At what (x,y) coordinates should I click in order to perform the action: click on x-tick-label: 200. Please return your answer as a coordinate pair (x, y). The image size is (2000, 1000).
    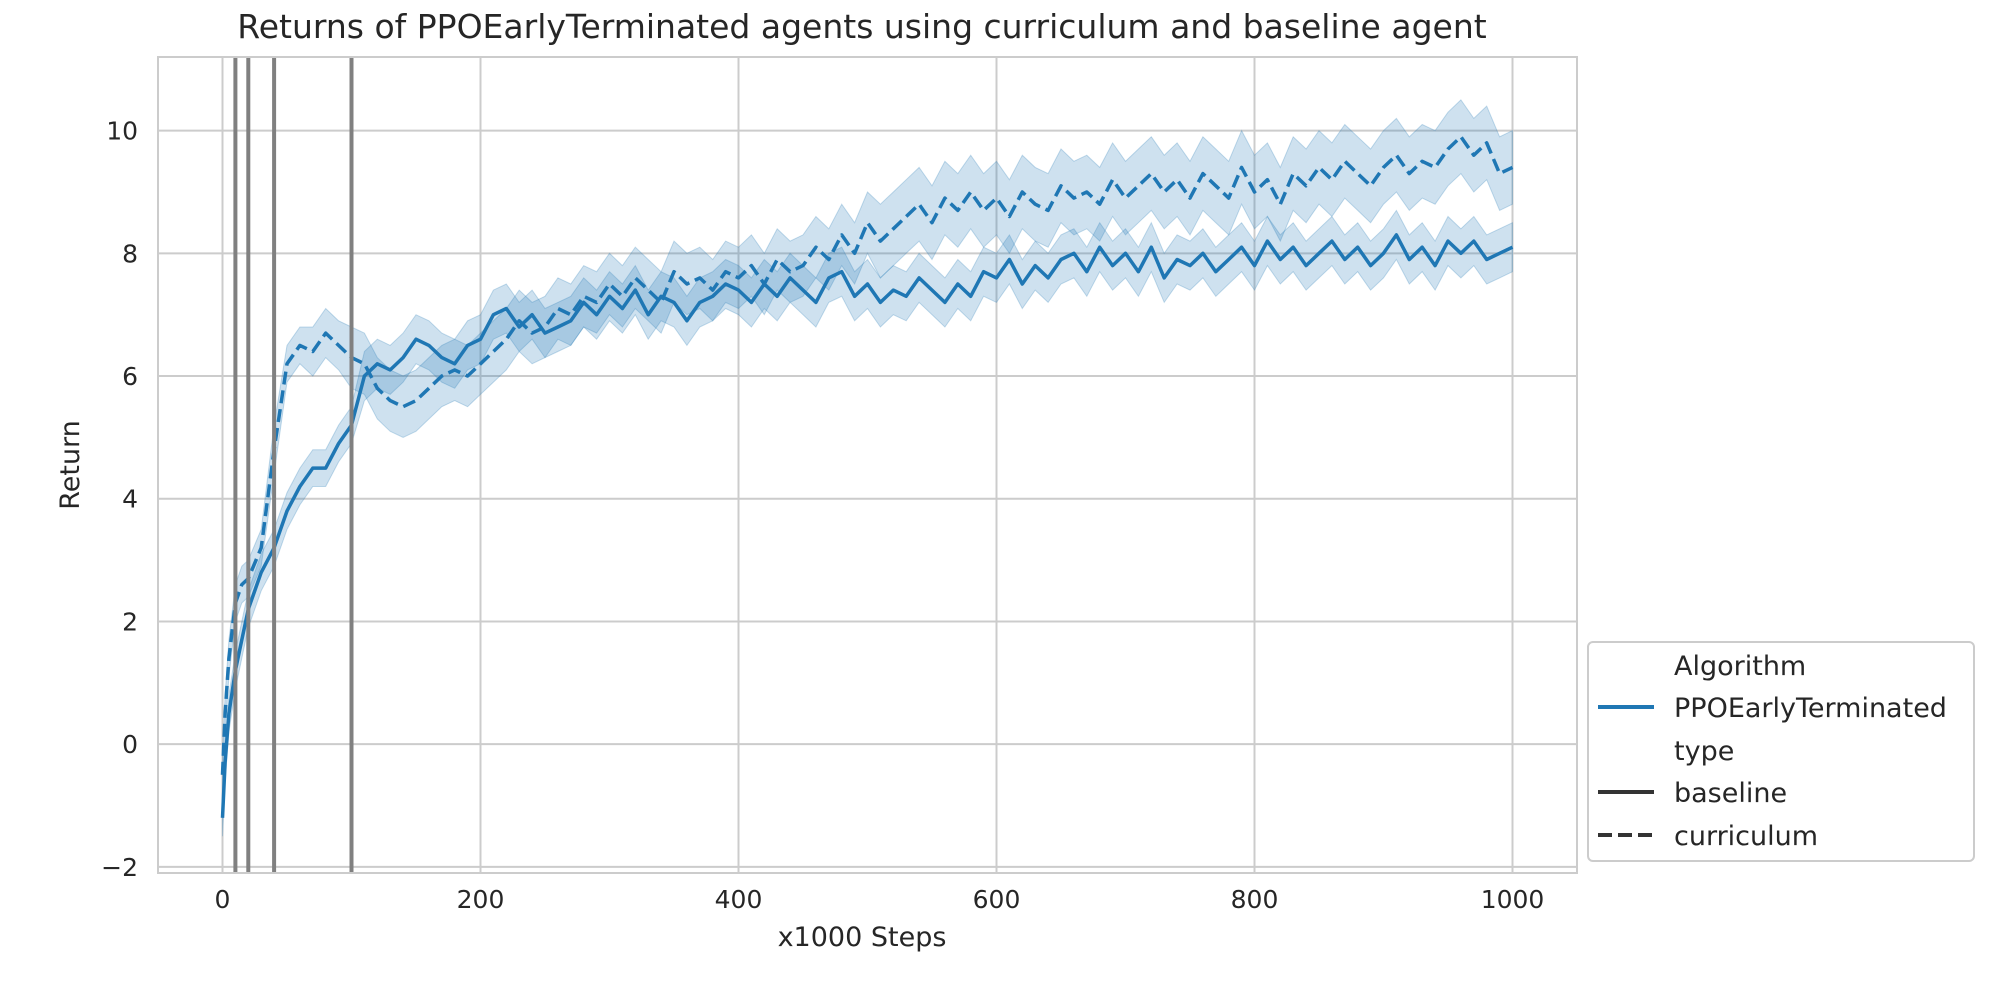
    Looking at the image, I should click on (481, 899).